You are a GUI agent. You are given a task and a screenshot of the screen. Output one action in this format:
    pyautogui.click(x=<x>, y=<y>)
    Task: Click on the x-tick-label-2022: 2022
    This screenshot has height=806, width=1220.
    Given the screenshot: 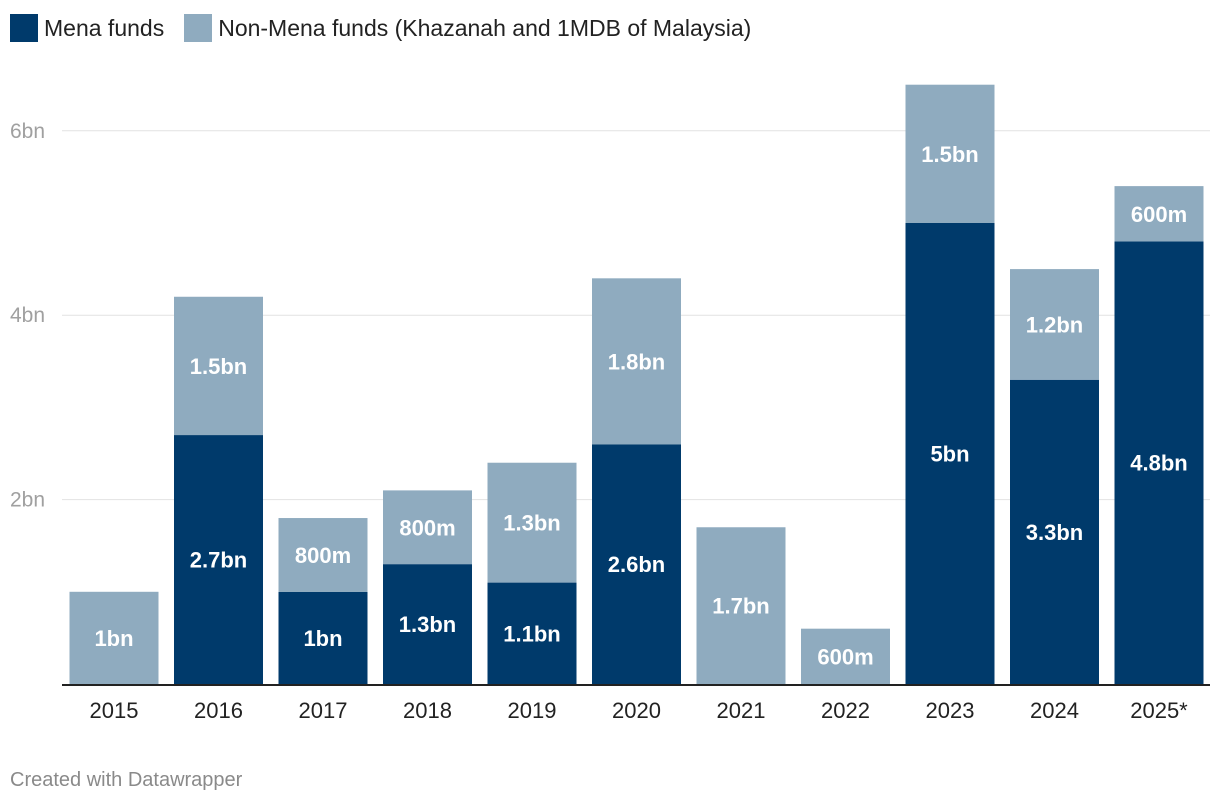 What is the action you would take?
    pyautogui.click(x=845, y=710)
    